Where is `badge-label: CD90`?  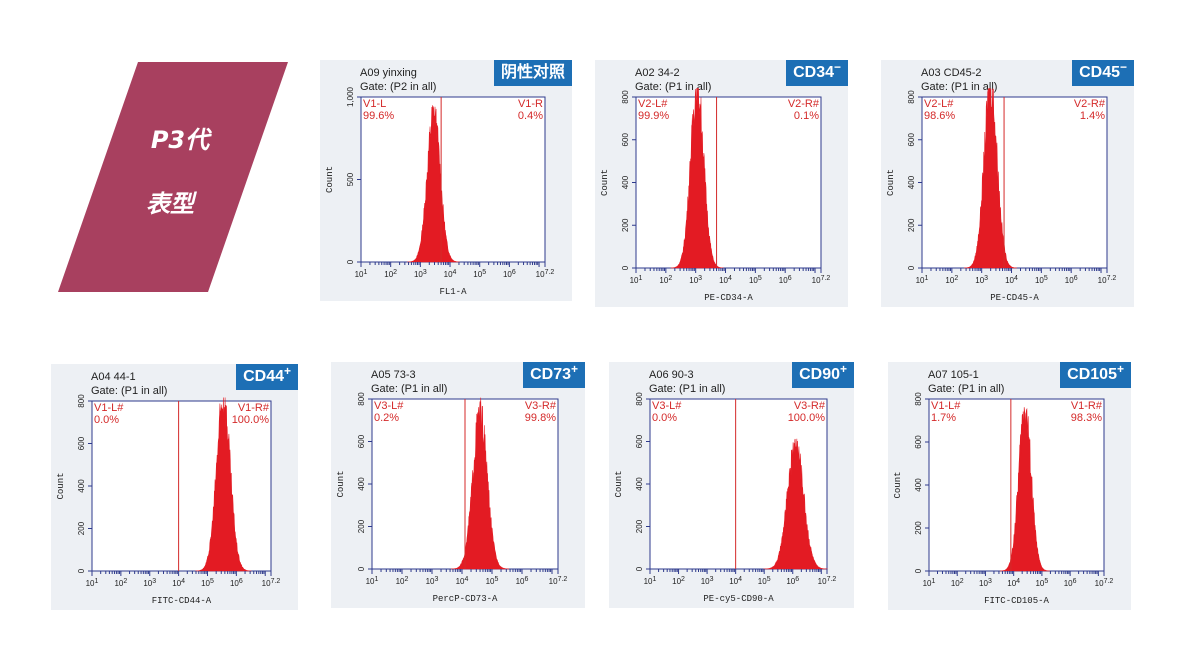
badge-label: CD90 is located at coordinates (819, 374).